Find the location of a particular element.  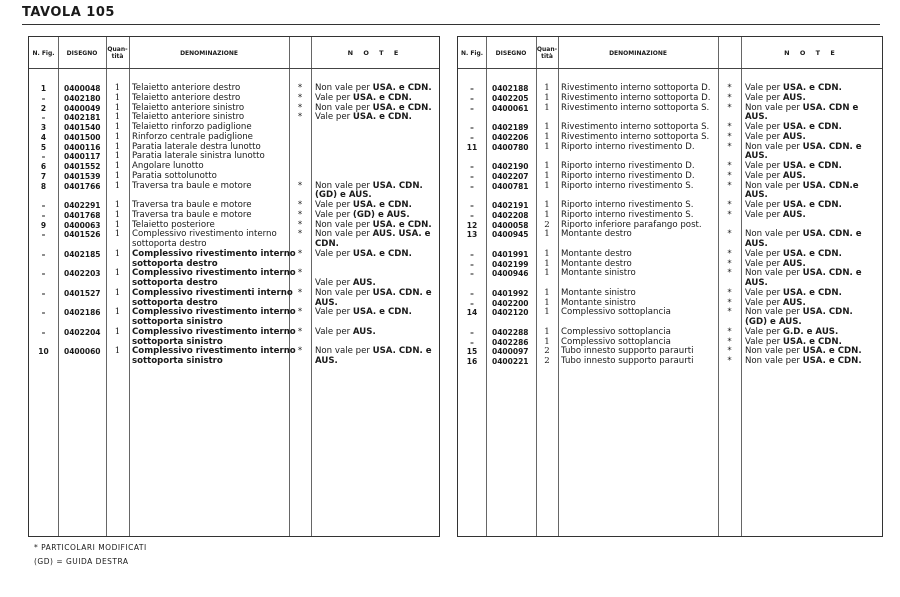

part-description: Tubo innesto supporto paraurti is located at coordinates (627, 351).